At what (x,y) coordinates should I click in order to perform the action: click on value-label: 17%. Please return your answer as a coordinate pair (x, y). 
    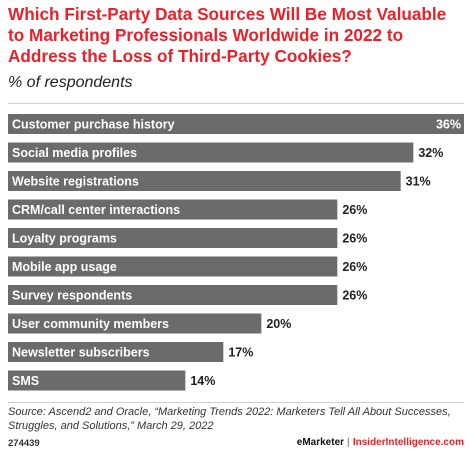
    Looking at the image, I should click on (240, 353).